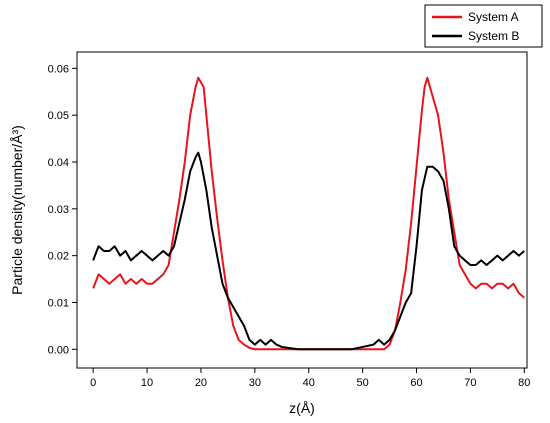  What do you see at coordinates (17, 210) in the screenshot?
I see `y-axis-title: Particle density(number/Å³)` at bounding box center [17, 210].